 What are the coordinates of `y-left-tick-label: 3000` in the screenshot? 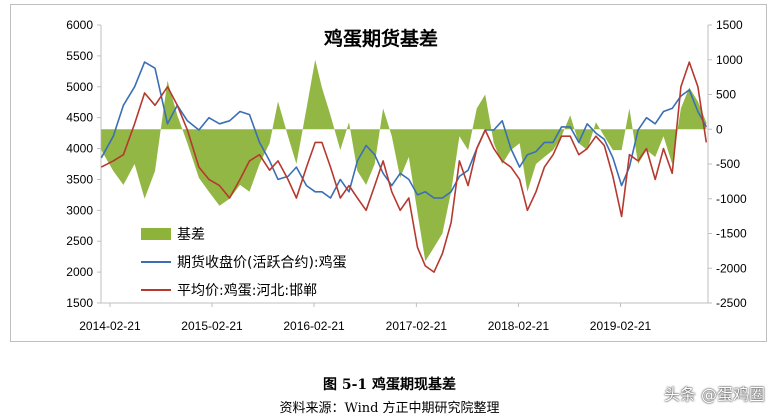 It's located at (79, 210).